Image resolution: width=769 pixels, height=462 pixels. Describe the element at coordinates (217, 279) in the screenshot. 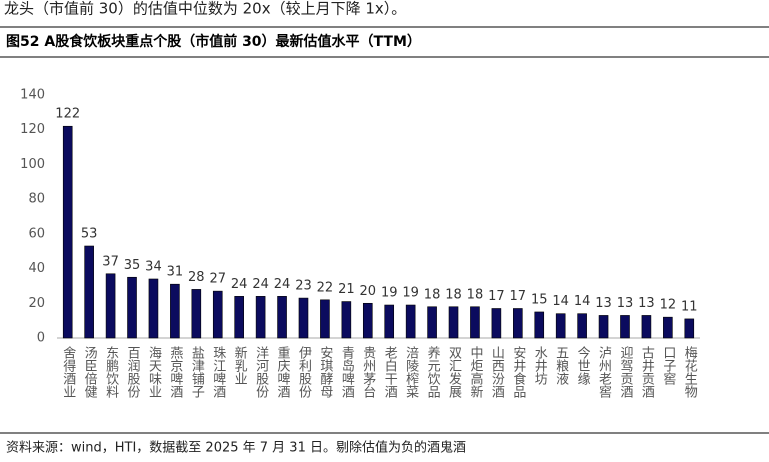

I see `value-label: 27` at that location.